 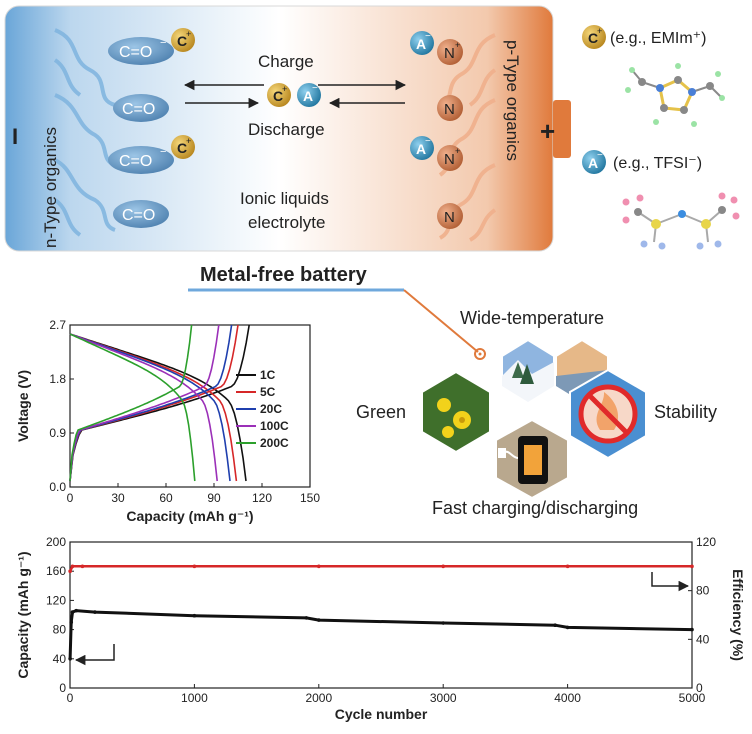 I want to click on legend-cation-icon: C +, so click(x=594, y=37).